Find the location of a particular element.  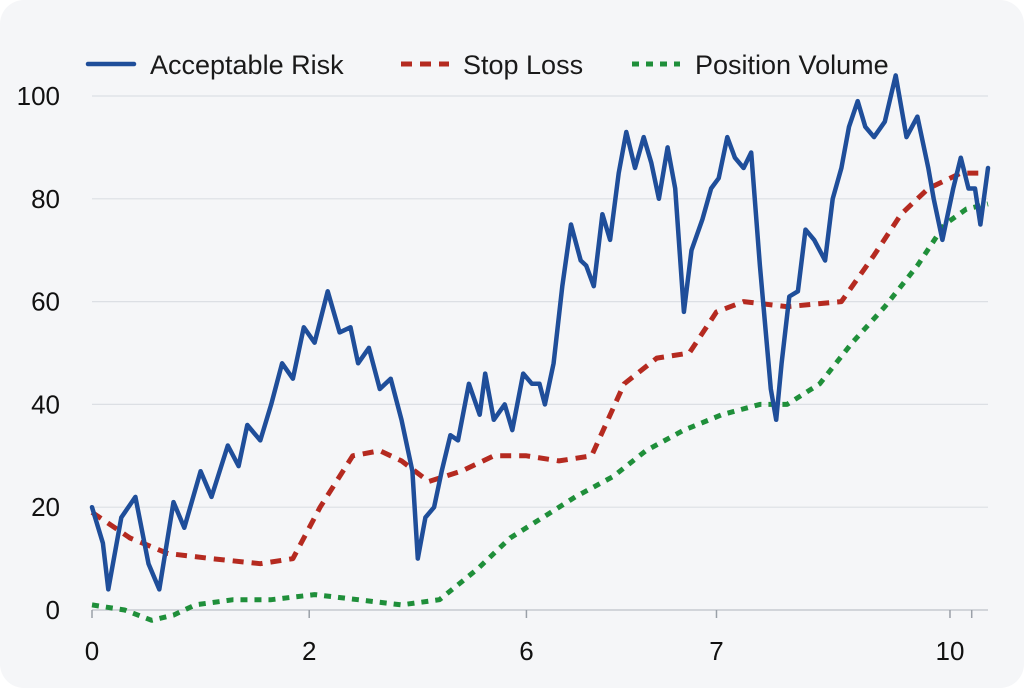

y-tick-label: 60 is located at coordinates (45, 302).